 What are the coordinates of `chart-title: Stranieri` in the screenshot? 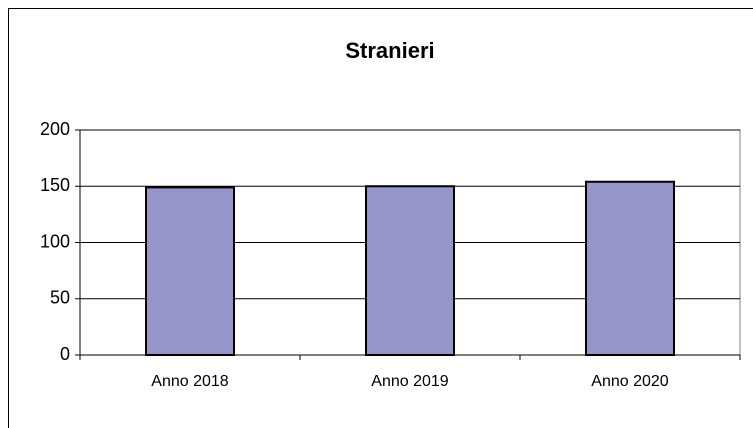 It's located at (389, 50).